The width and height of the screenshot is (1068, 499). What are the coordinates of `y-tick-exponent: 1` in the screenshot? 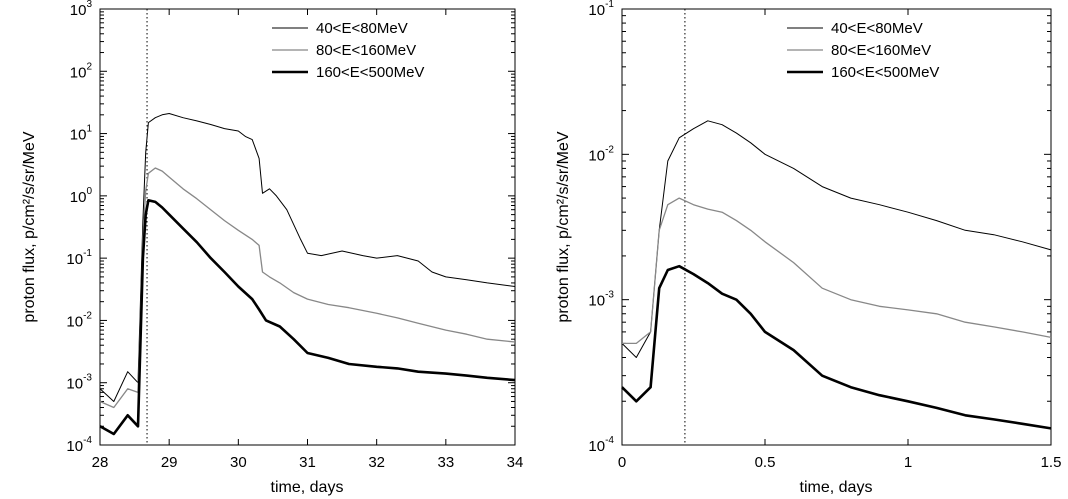 It's located at (89, 129).